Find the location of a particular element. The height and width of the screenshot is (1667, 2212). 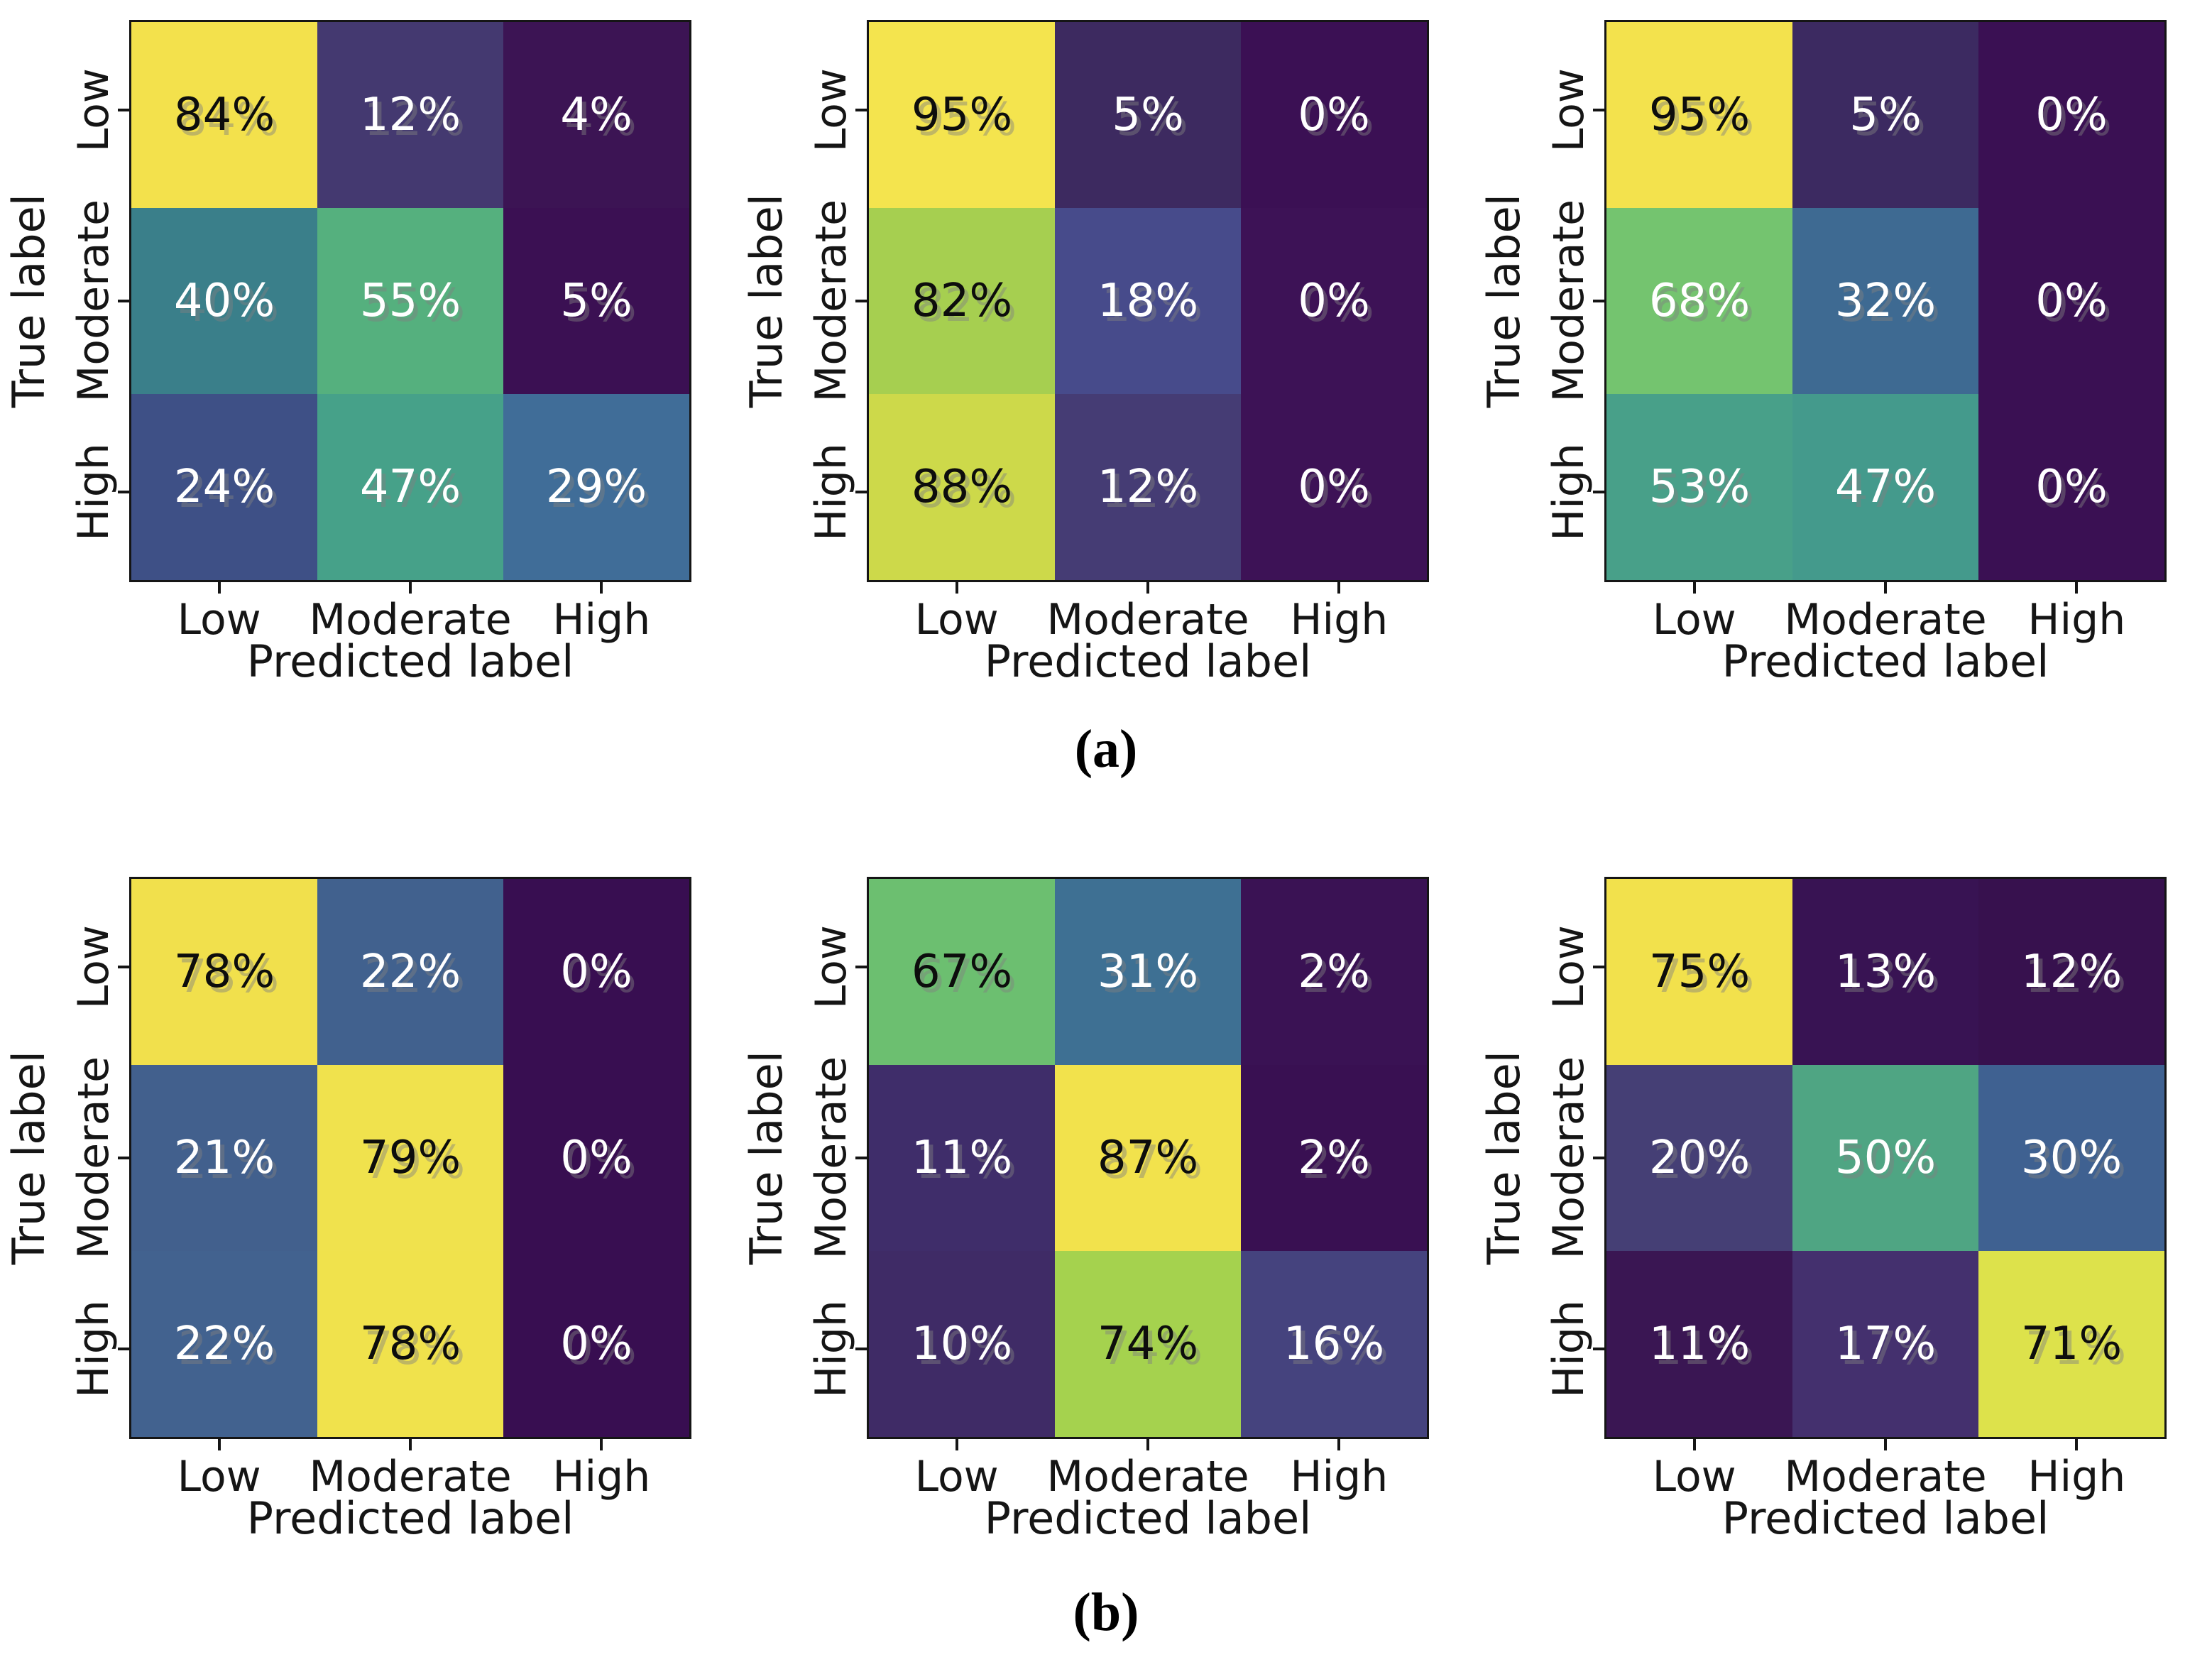

cell-value: 32% is located at coordinates (1885, 301).